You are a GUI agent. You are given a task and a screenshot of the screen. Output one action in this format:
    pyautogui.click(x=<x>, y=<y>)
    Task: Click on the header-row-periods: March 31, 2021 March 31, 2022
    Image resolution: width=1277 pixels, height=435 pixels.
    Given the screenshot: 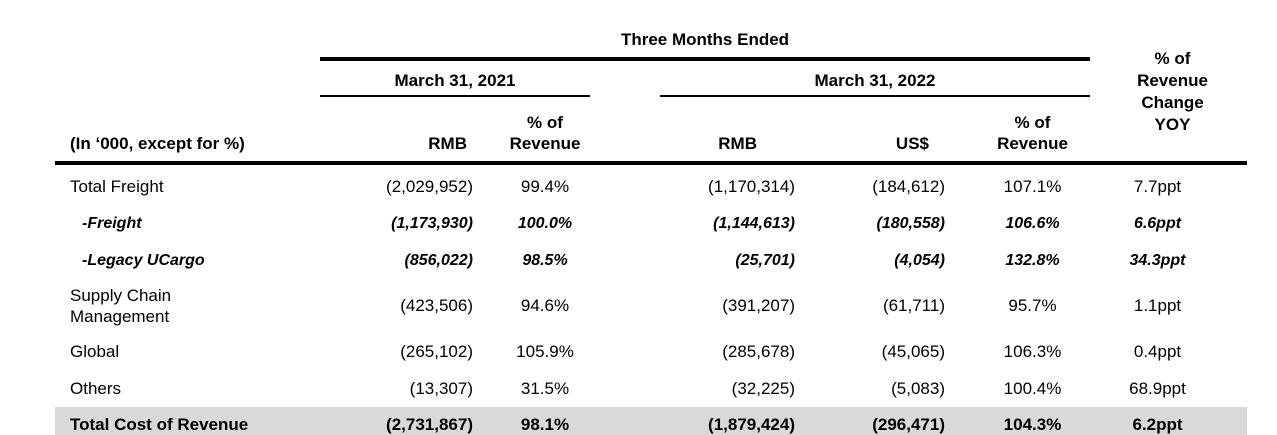 What is the action you would take?
    pyautogui.click(x=651, y=78)
    